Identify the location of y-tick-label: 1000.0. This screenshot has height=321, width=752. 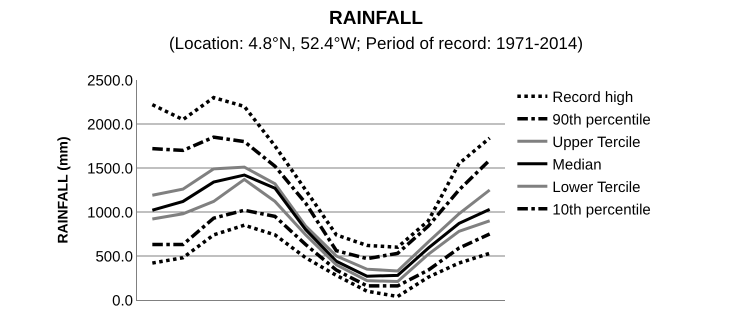
(110, 213).